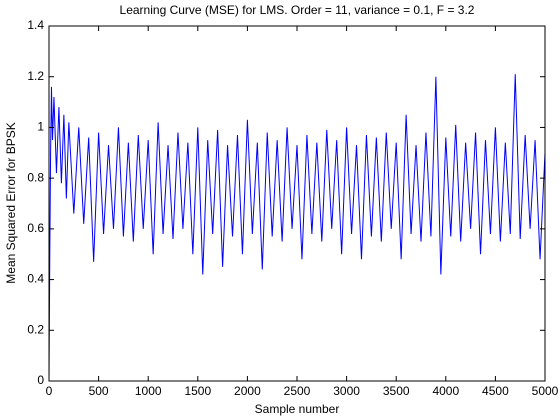 The height and width of the screenshot is (420, 560). What do you see at coordinates (346, 391) in the screenshot?
I see `x-tick-label: 3000` at bounding box center [346, 391].